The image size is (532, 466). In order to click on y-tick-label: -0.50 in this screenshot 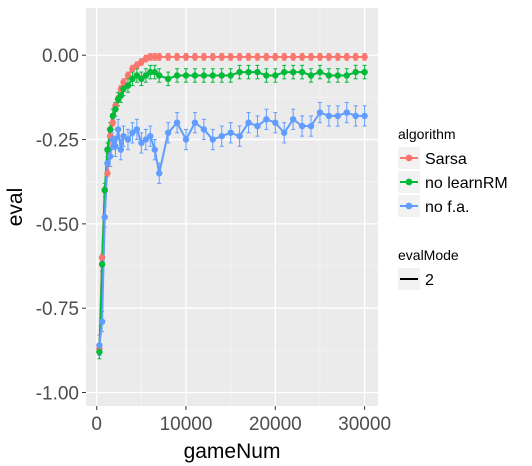, I will do `click(57, 225)`.